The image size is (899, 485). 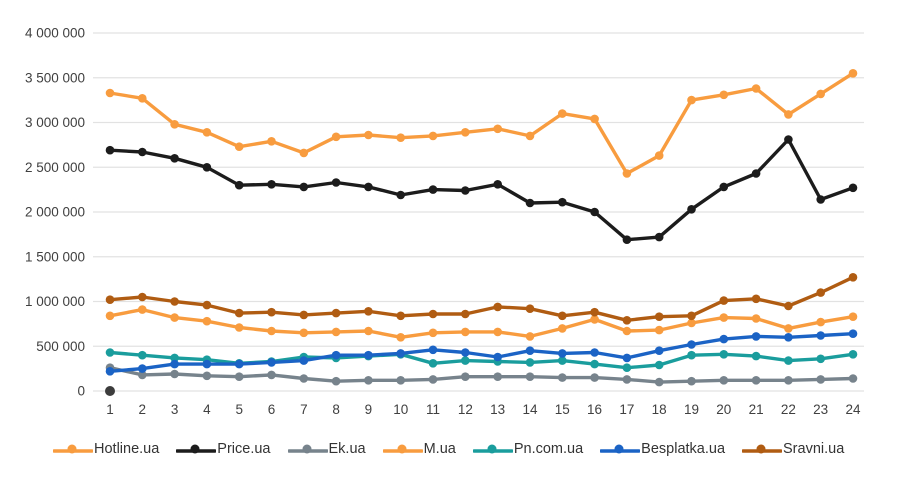 I want to click on y-axis-tick-label: 2 500 000, so click(x=55, y=167).